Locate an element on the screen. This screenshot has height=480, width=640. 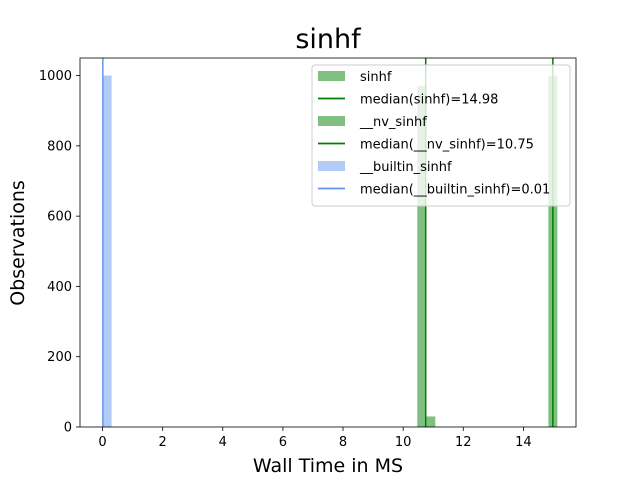
legend-label-0: sinhf is located at coordinates (376, 77).